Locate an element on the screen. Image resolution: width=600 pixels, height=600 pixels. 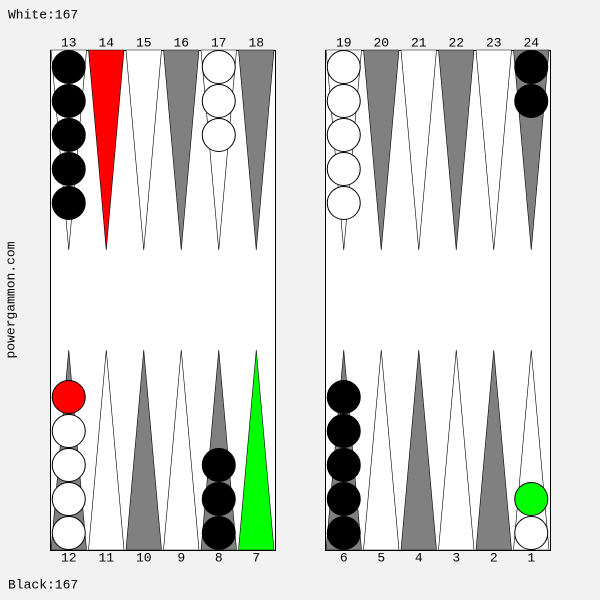
point-number: 5 is located at coordinates (381, 557).